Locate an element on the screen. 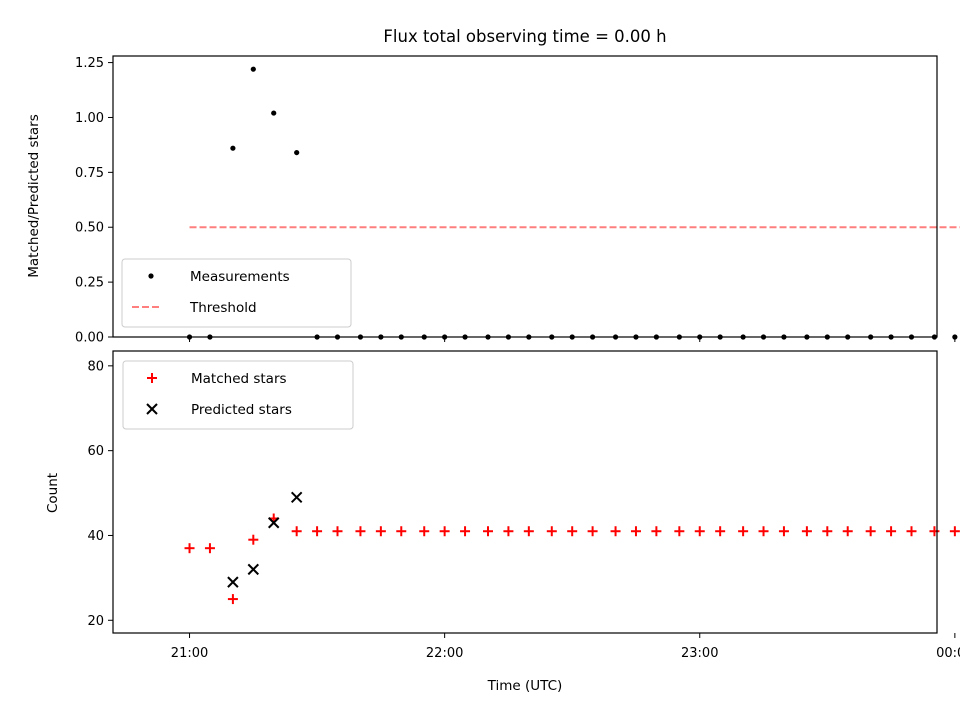 This screenshot has width=960, height=720. y-tick-label: 1.00 is located at coordinates (89, 118).